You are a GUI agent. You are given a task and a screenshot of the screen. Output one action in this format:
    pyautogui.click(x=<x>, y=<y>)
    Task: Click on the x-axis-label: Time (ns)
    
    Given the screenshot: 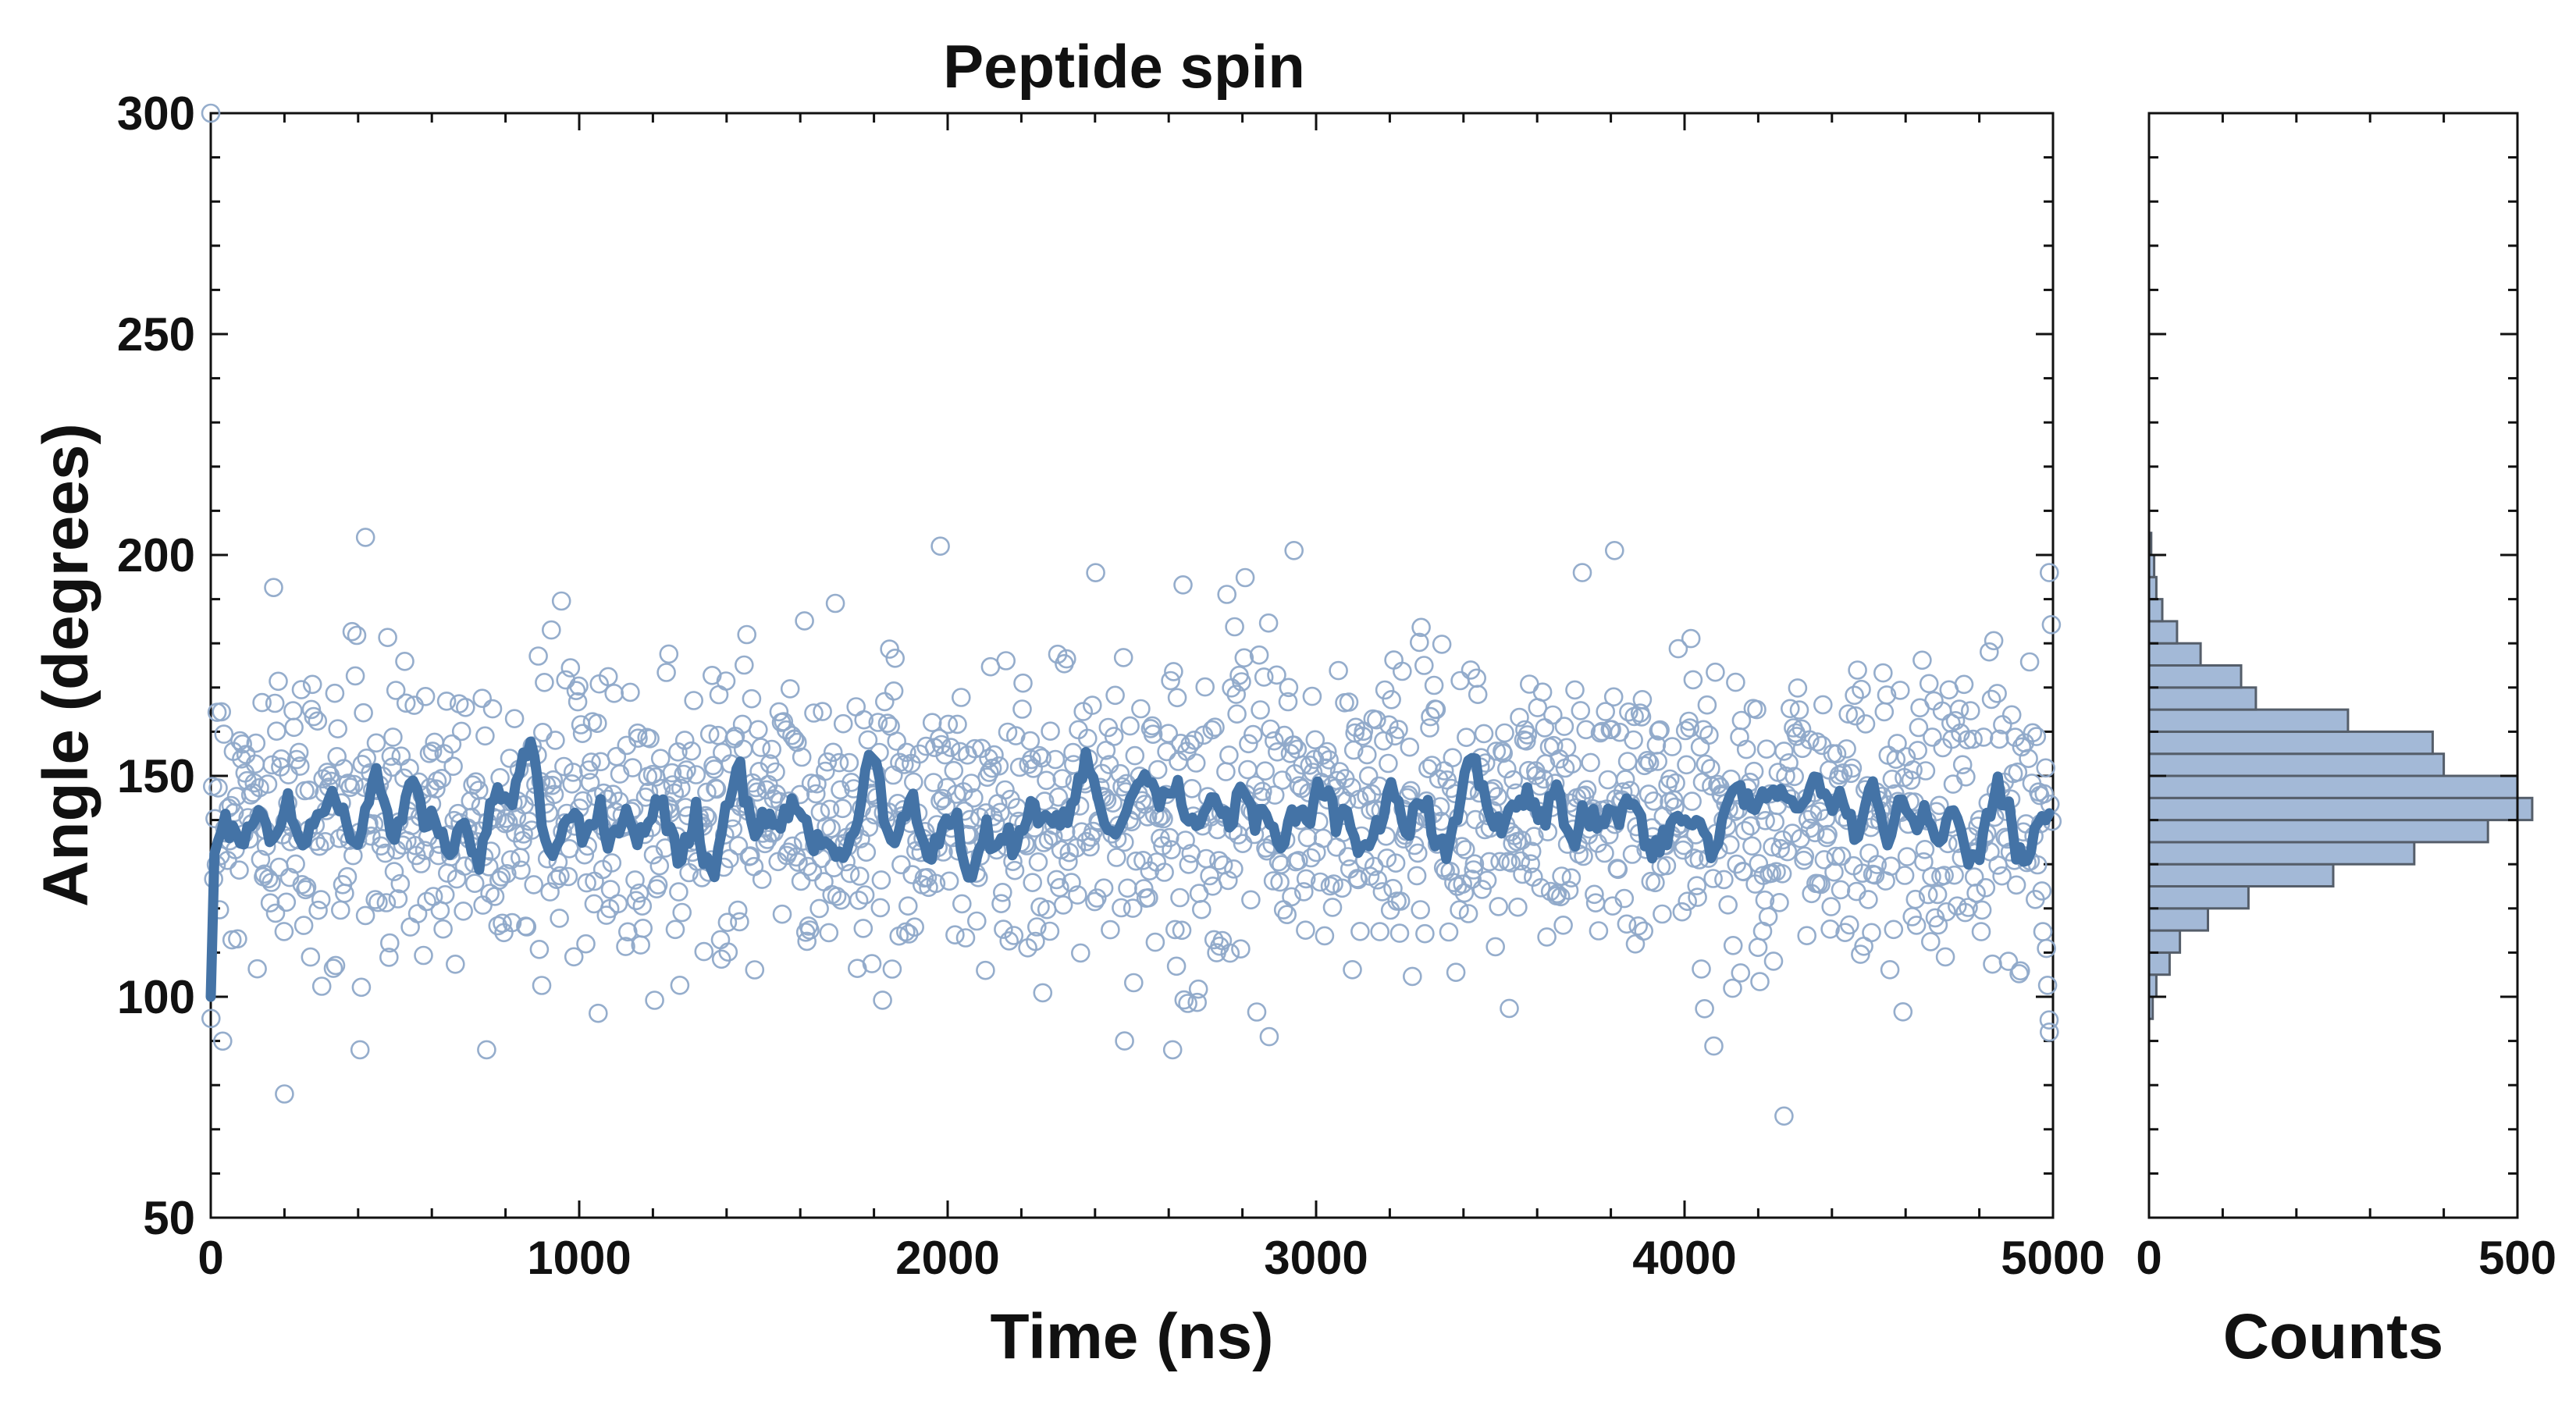 What is the action you would take?
    pyautogui.click(x=1132, y=1337)
    